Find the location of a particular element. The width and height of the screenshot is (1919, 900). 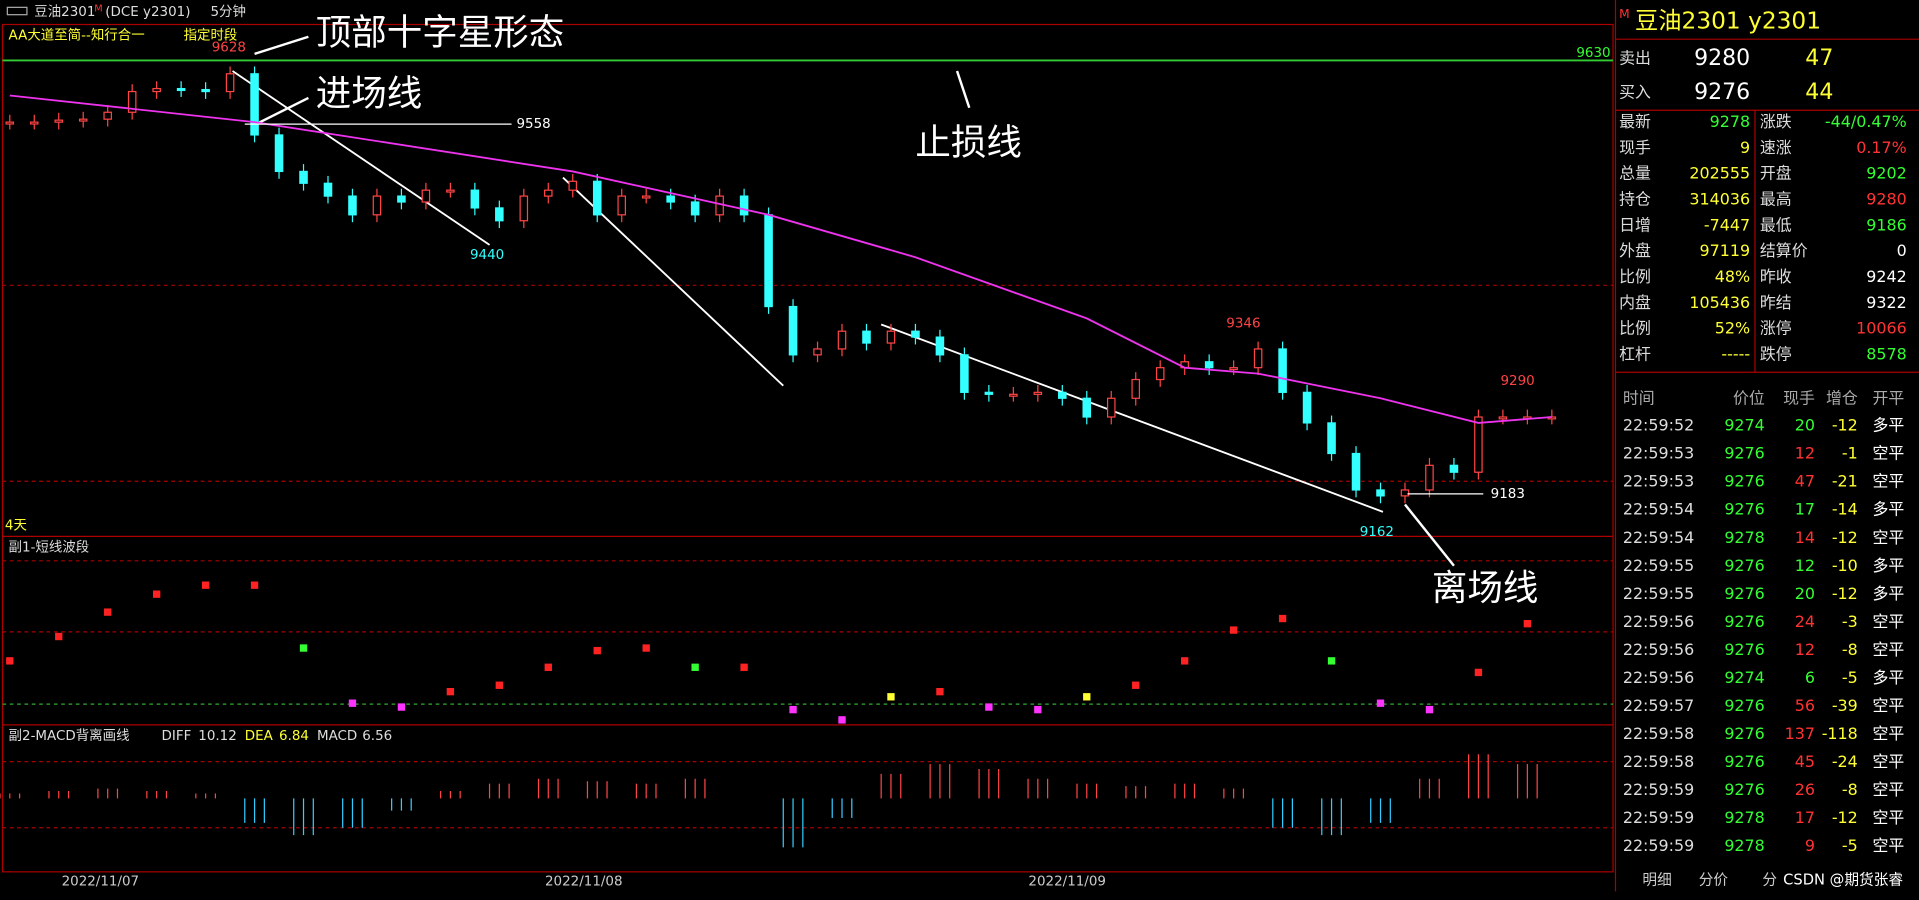

symbol: 豆油2301 is located at coordinates (64, 12).